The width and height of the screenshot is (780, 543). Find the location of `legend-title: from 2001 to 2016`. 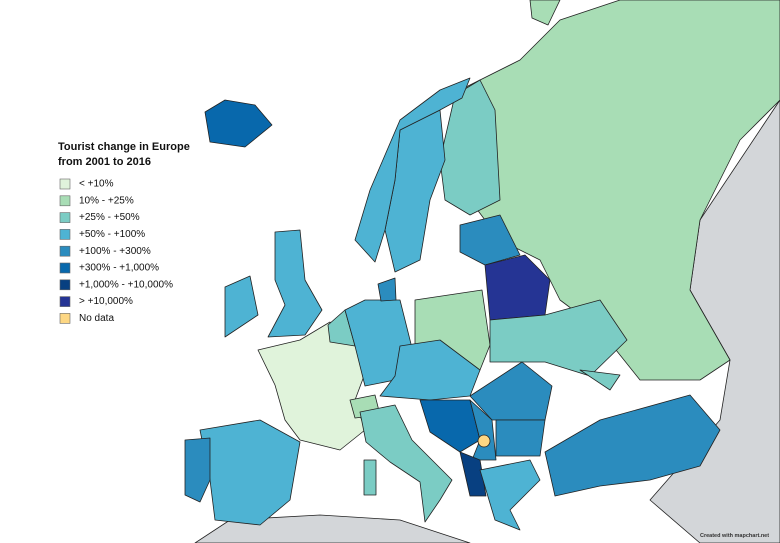

legend-title: from 2001 to 2016 is located at coordinates (104, 162).